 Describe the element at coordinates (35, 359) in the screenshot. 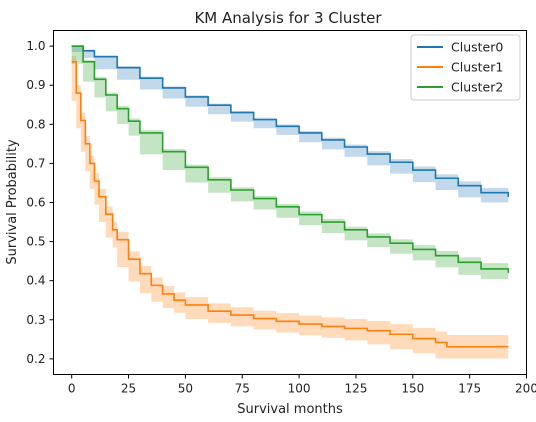

I see `y-tick-label-0.2: 0.2` at that location.